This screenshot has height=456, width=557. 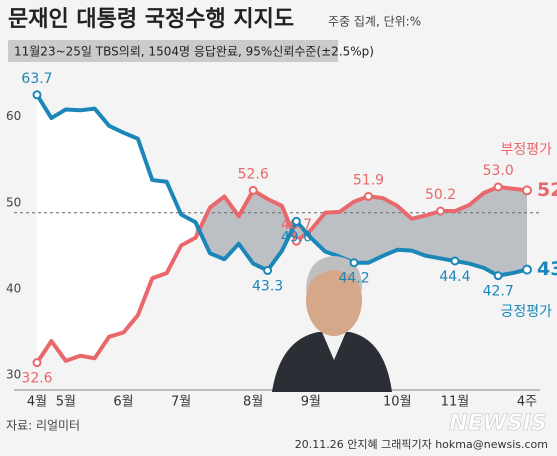 What do you see at coordinates (332, 324) in the screenshot?
I see `portrait` at bounding box center [332, 324].